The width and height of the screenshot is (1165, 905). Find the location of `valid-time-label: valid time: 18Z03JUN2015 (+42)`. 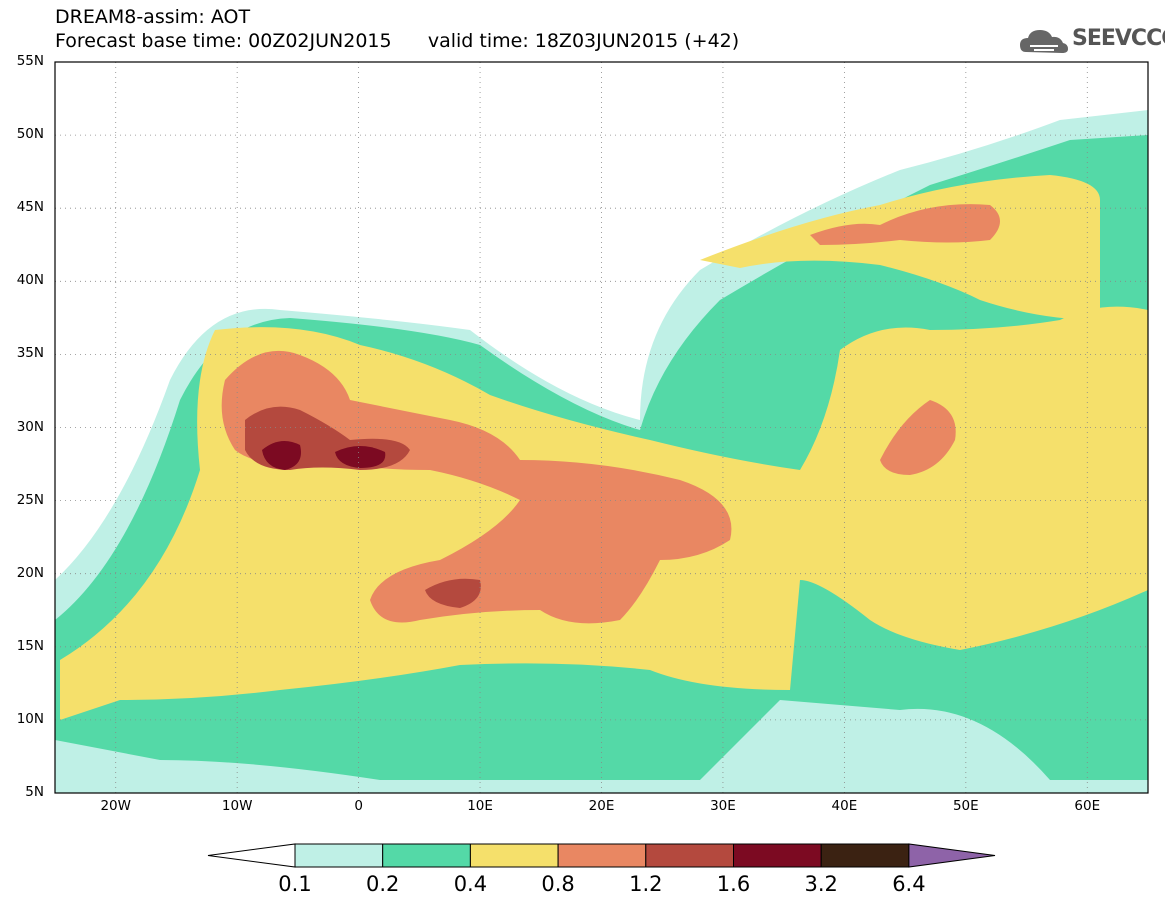

valid-time-label: valid time: 18Z03JUN2015 (+42) is located at coordinates (583, 41).